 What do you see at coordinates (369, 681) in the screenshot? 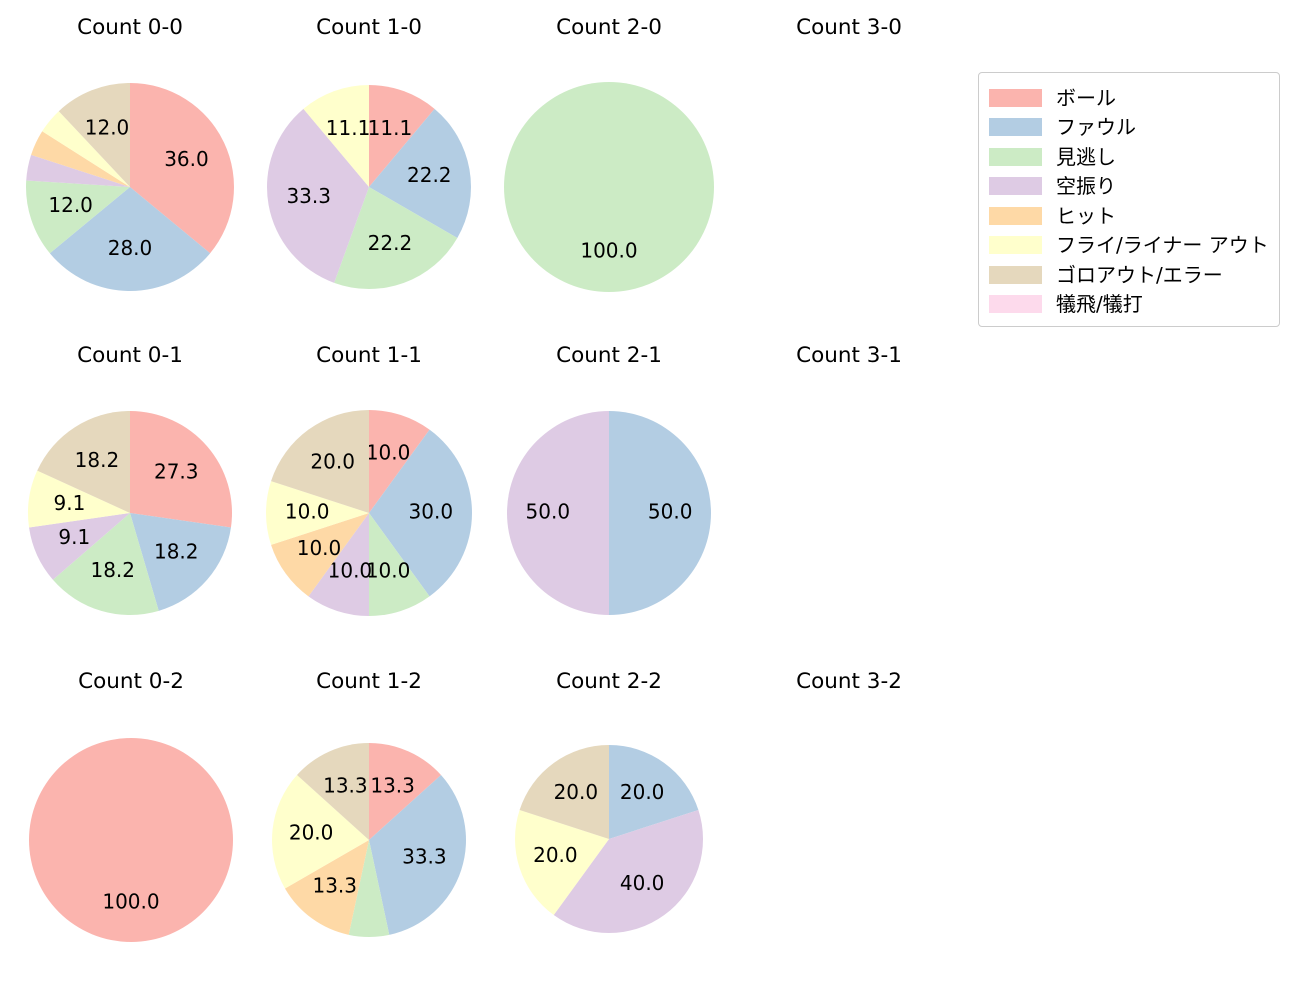
I see `panel-title: Count 1-2` at bounding box center [369, 681].